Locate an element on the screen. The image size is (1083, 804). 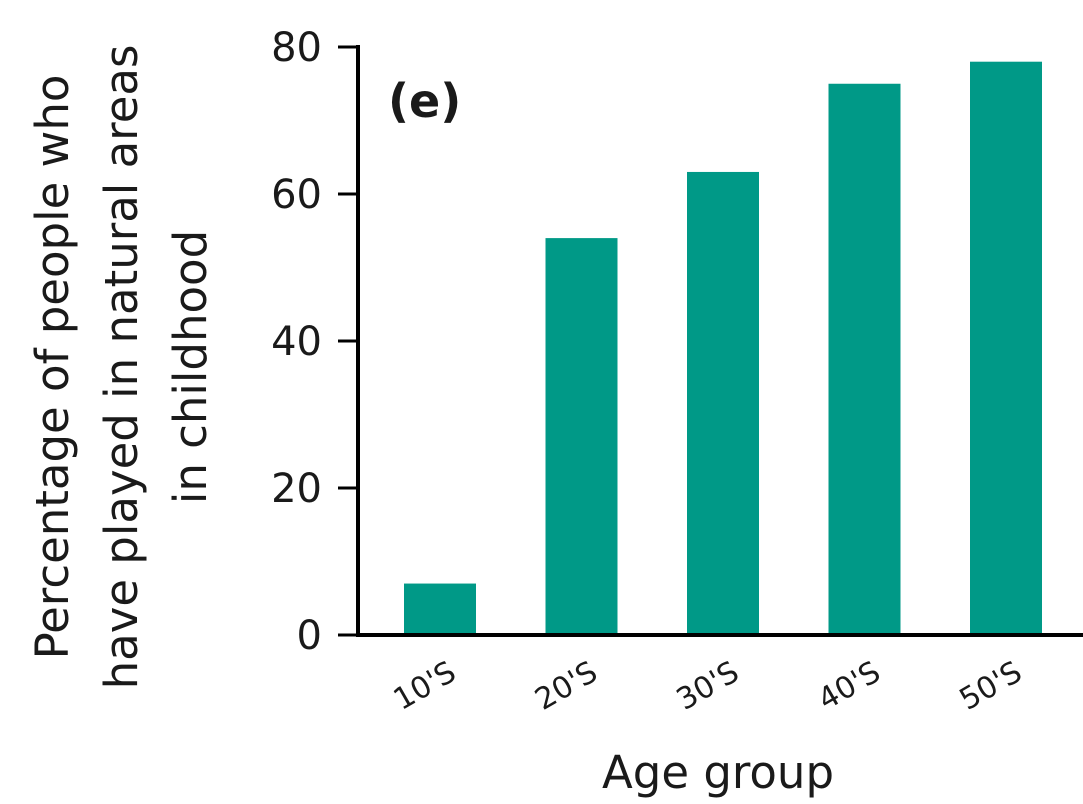
y-tick-label: 80 is located at coordinates (296, 48).